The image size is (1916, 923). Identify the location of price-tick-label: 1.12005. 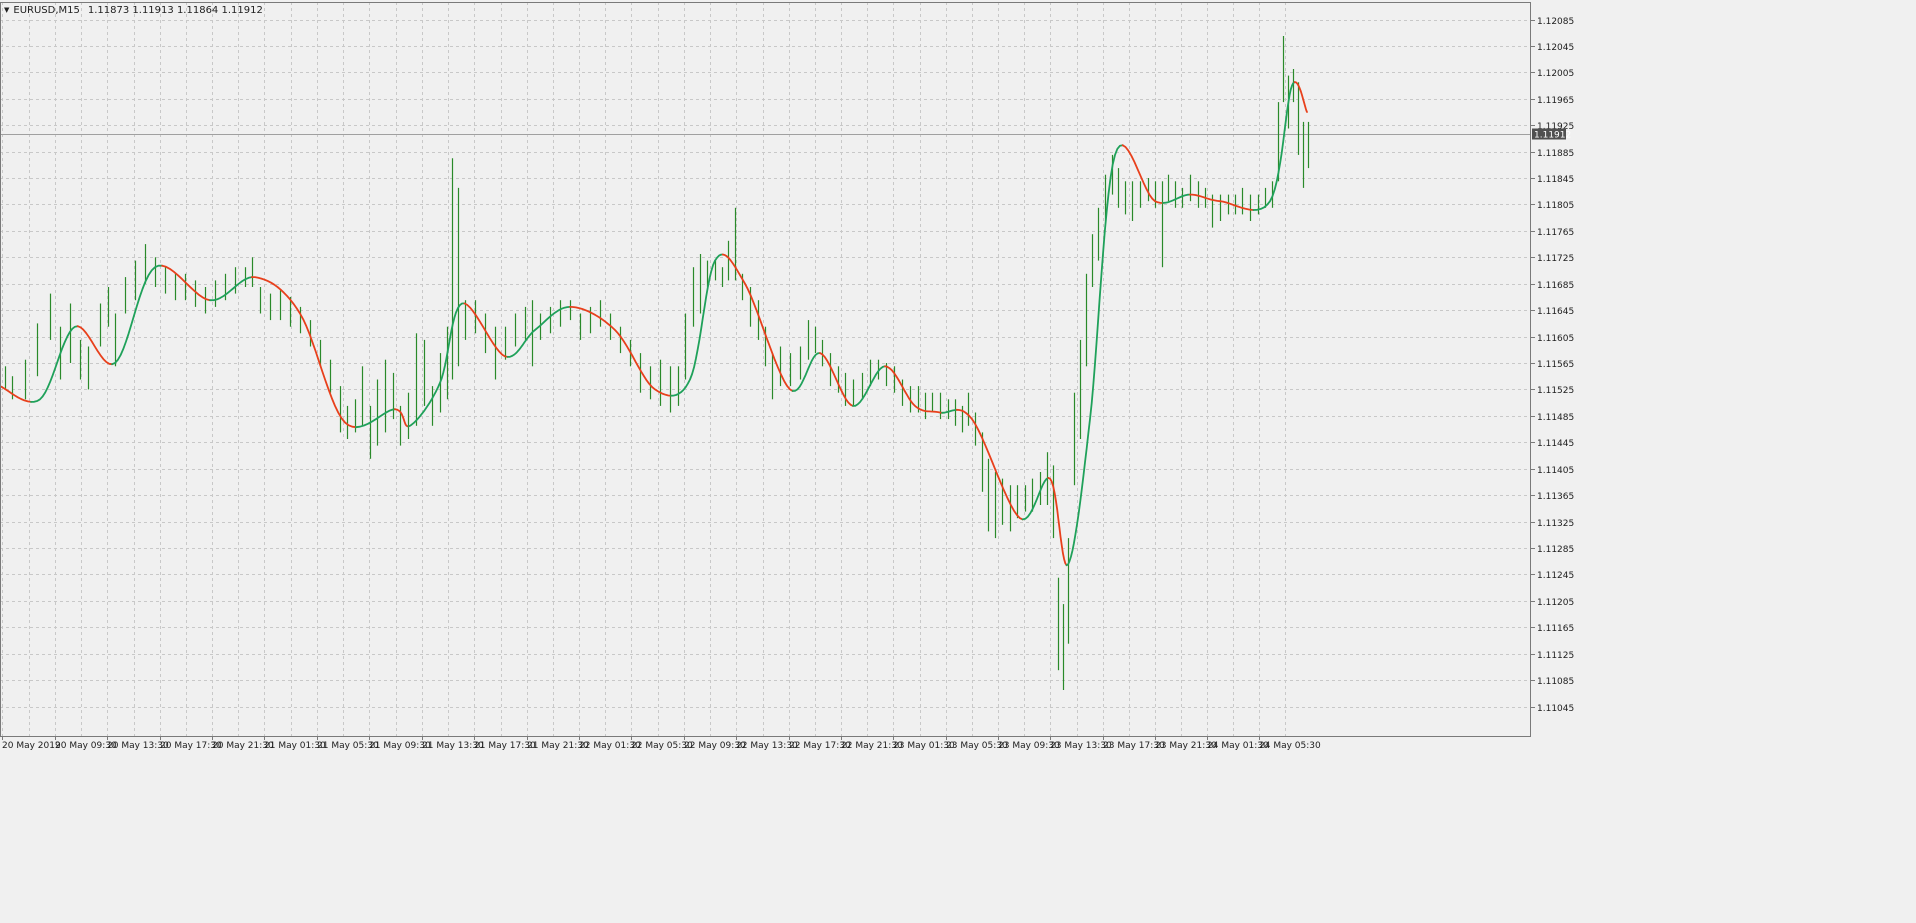
(1555, 74).